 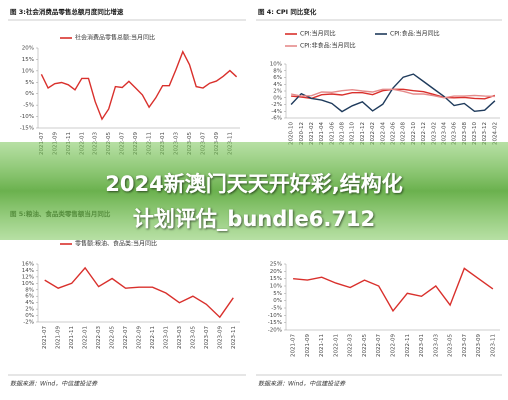 I want to click on banner-text: 2024新澳门天天开好彩,结构化, so click(x=253, y=184).